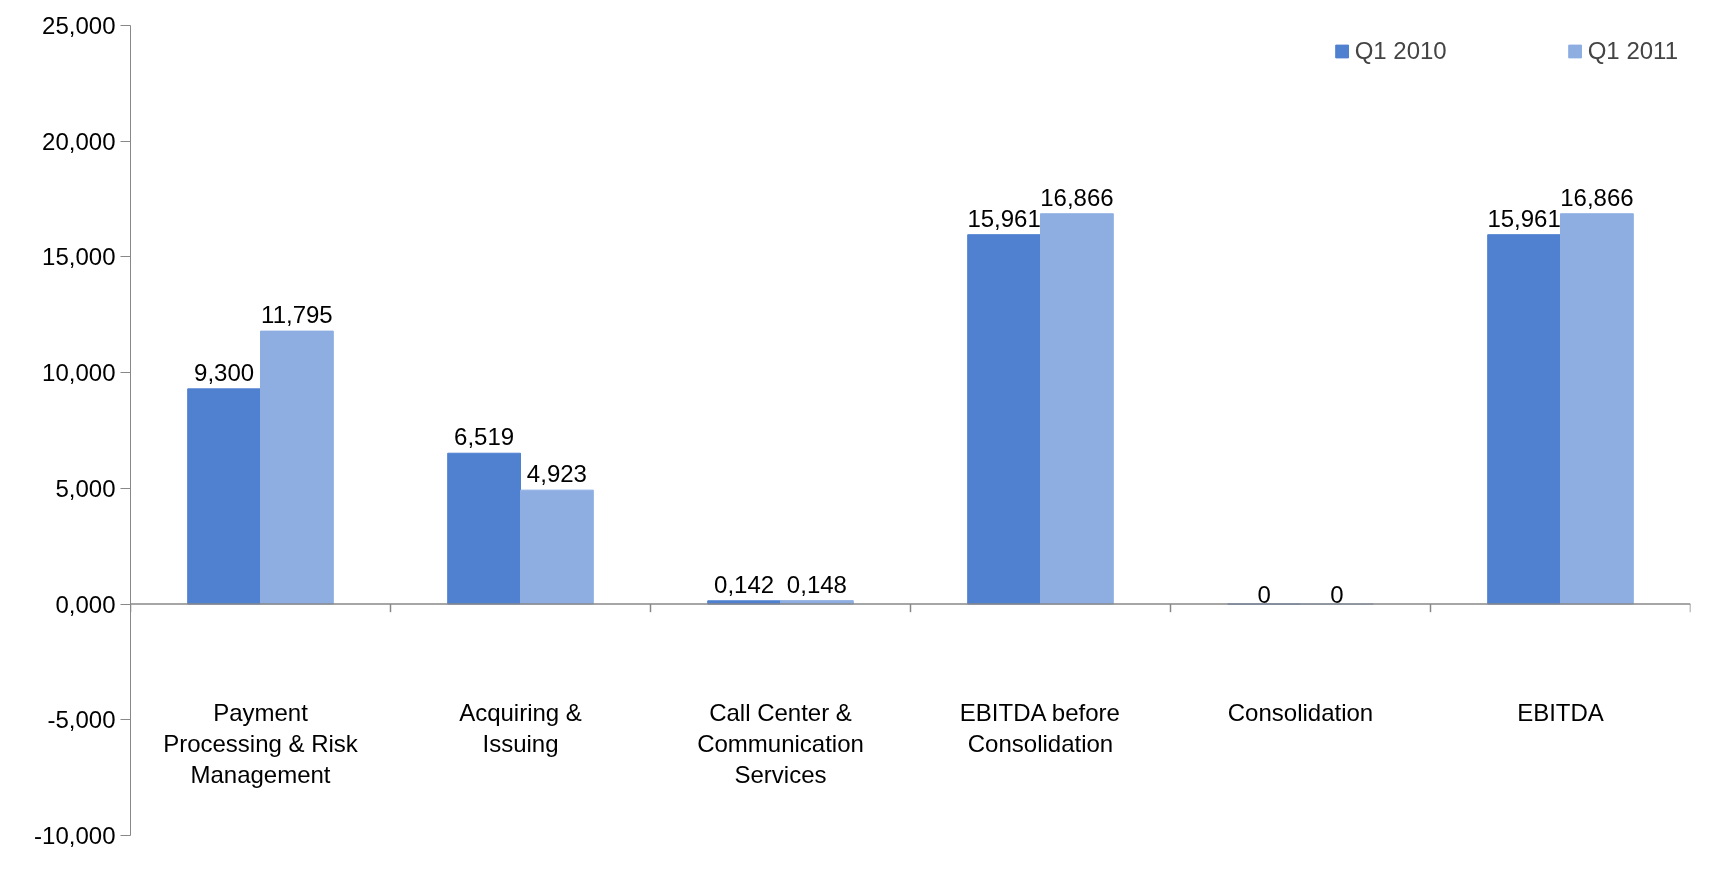  What do you see at coordinates (1560, 713) in the screenshot?
I see `x-tick-label: EBITDA` at bounding box center [1560, 713].